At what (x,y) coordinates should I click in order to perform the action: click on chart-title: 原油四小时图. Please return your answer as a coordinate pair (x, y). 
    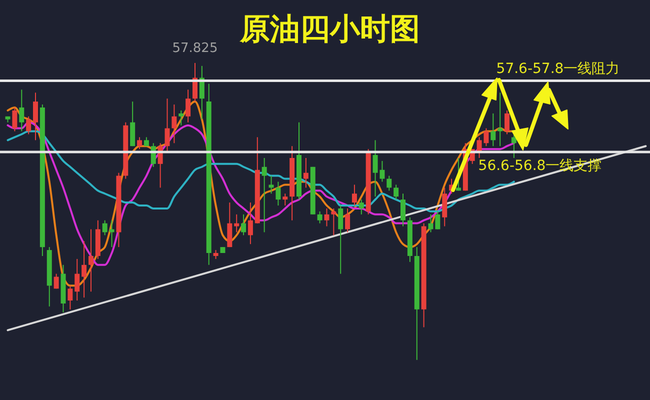
    Looking at the image, I should click on (329, 29).